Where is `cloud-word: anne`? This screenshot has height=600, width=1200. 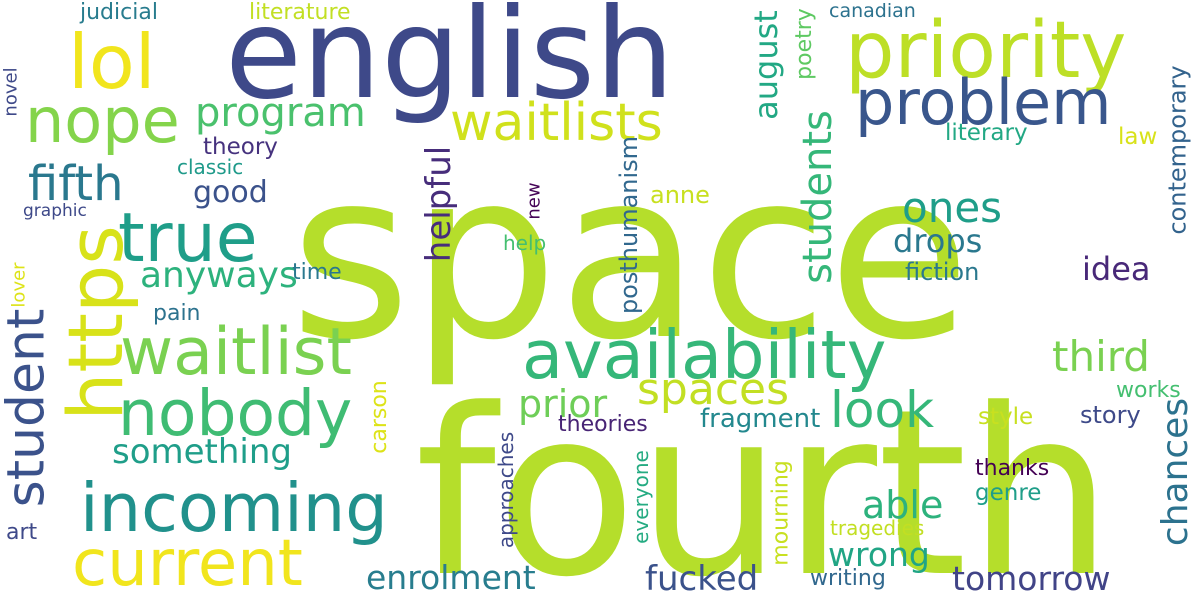 cloud-word: anne is located at coordinates (680, 195).